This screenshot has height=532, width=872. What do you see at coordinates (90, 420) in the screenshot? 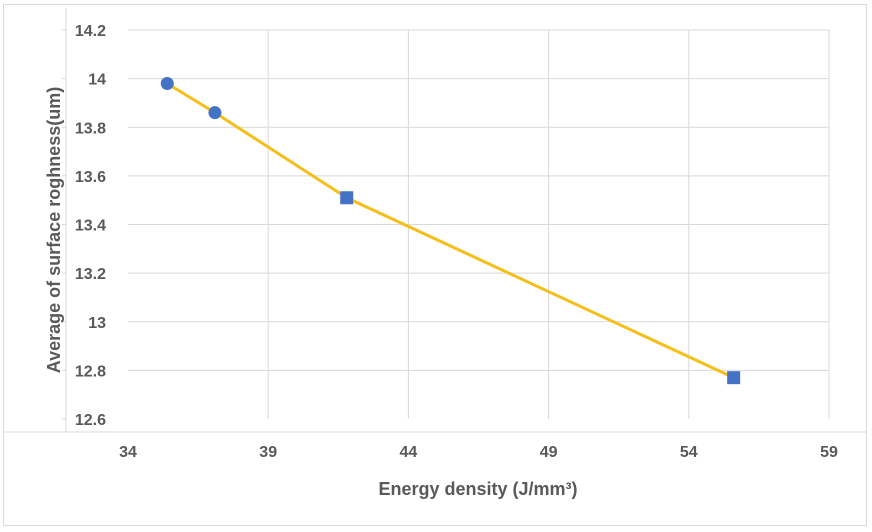
I see `y-tick-label: 12.6` at bounding box center [90, 420].